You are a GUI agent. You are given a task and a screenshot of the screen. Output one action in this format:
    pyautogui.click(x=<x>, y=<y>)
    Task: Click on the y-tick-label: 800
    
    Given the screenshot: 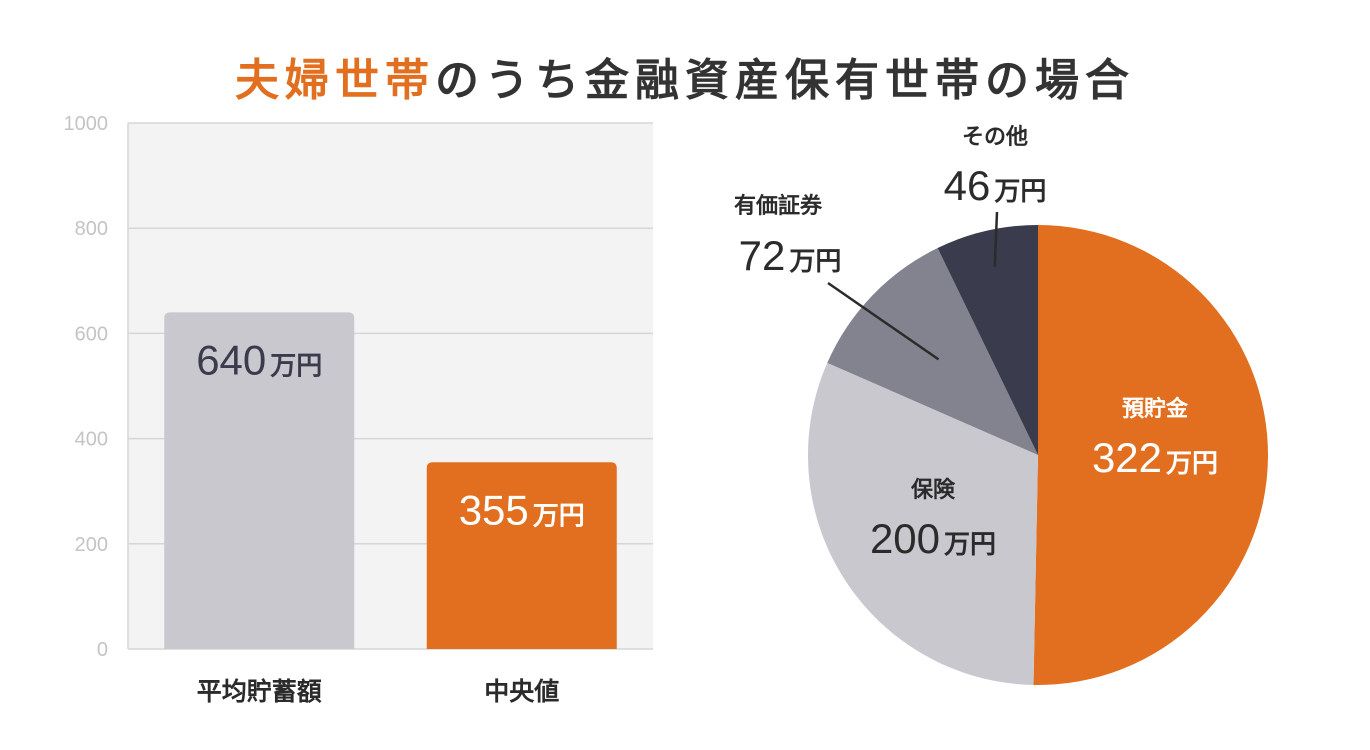 What is the action you would take?
    pyautogui.click(x=91, y=229)
    